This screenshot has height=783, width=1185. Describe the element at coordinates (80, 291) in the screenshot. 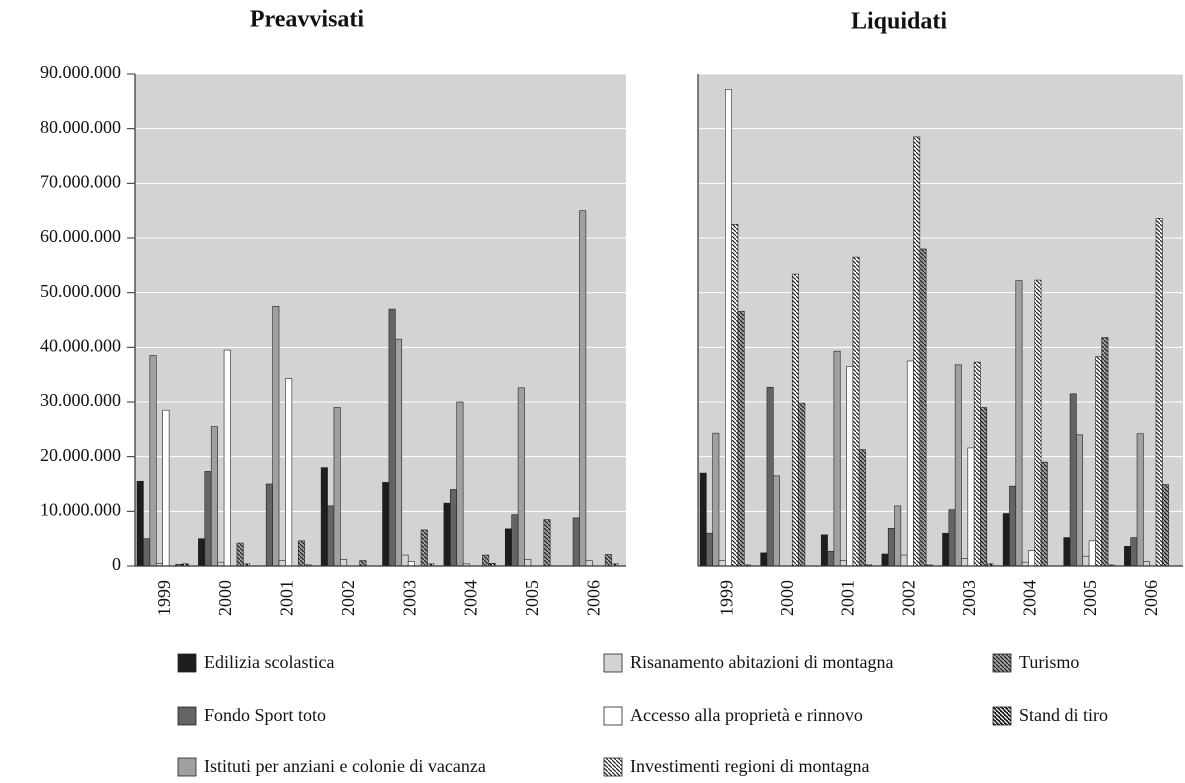

I see `y-tick-label: 50.000.000` at that location.